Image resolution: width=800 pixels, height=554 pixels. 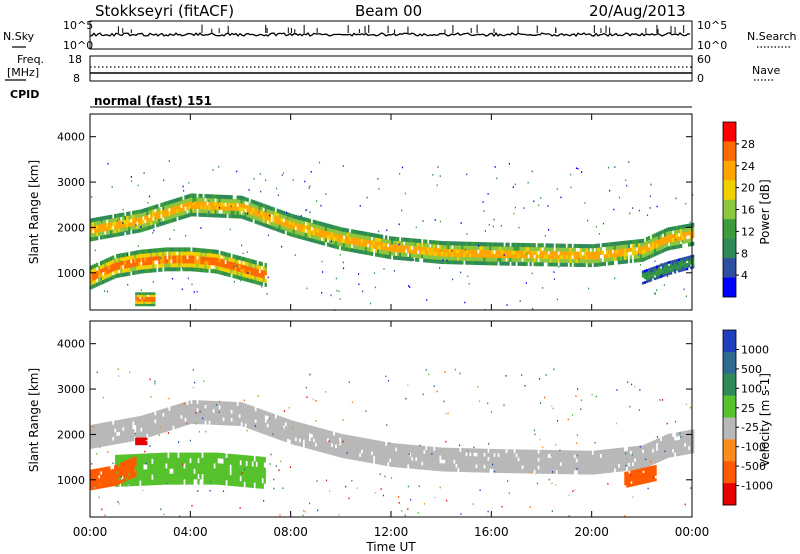 What do you see at coordinates (78, 25) in the screenshot?
I see `noise-left-tick: 10^5` at bounding box center [78, 25].